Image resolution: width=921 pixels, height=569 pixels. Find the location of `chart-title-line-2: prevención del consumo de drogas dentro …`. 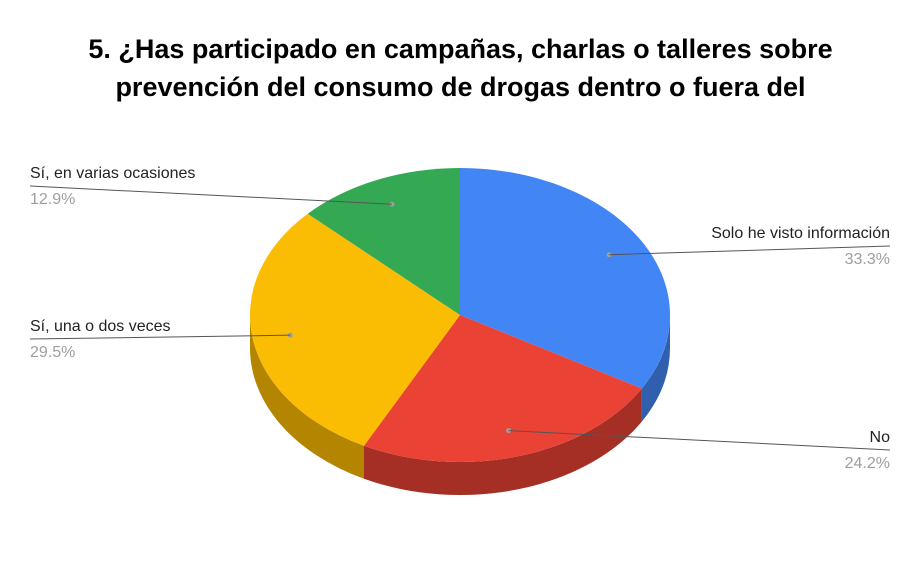

chart-title-line-2: prevención del consumo de drogas dentro … is located at coordinates (460, 87).